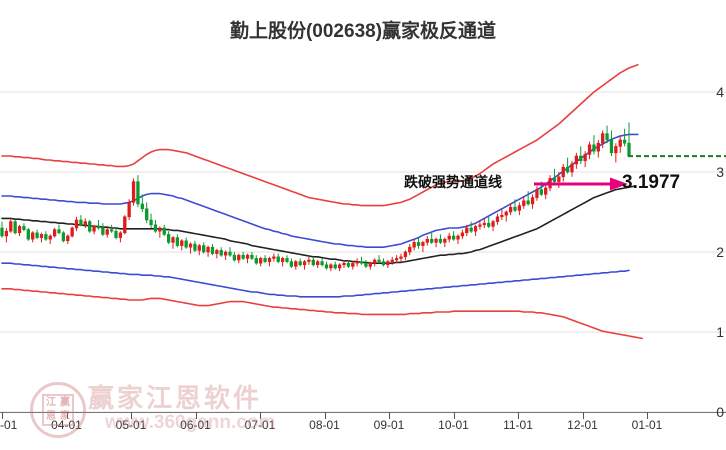 The width and height of the screenshot is (726, 450). I want to click on x-axis-tick-label: 11-01, so click(518, 425).